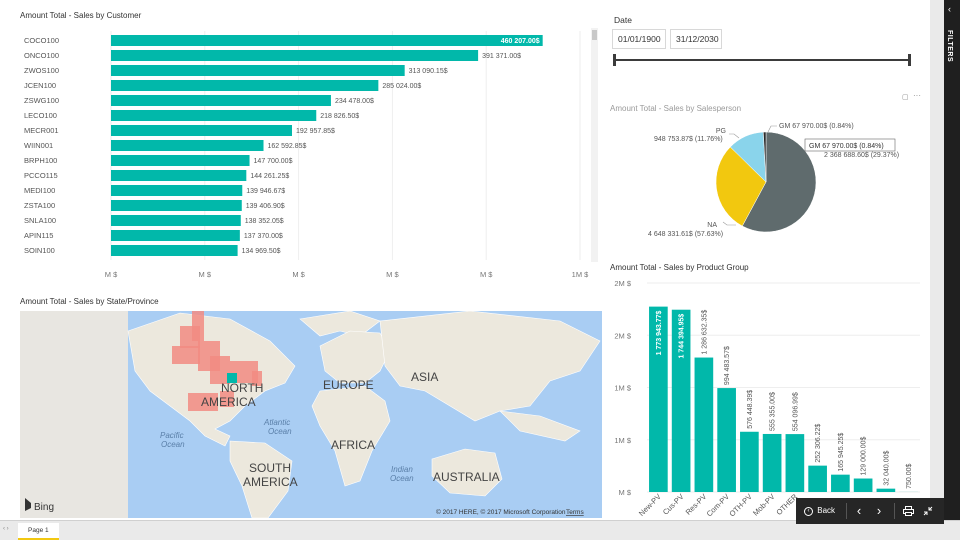 Image resolution: width=960 pixels, height=540 pixels. Describe the element at coordinates (315, 131) in the screenshot. I see `customer-data-label: 192 957.85$` at that location.